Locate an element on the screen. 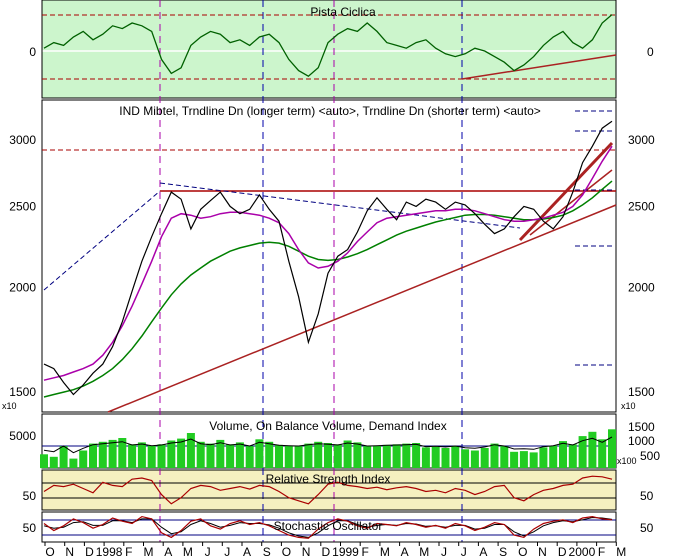 This screenshot has height=559, width=680. rsi-panel-frame is located at coordinates (329, 490).